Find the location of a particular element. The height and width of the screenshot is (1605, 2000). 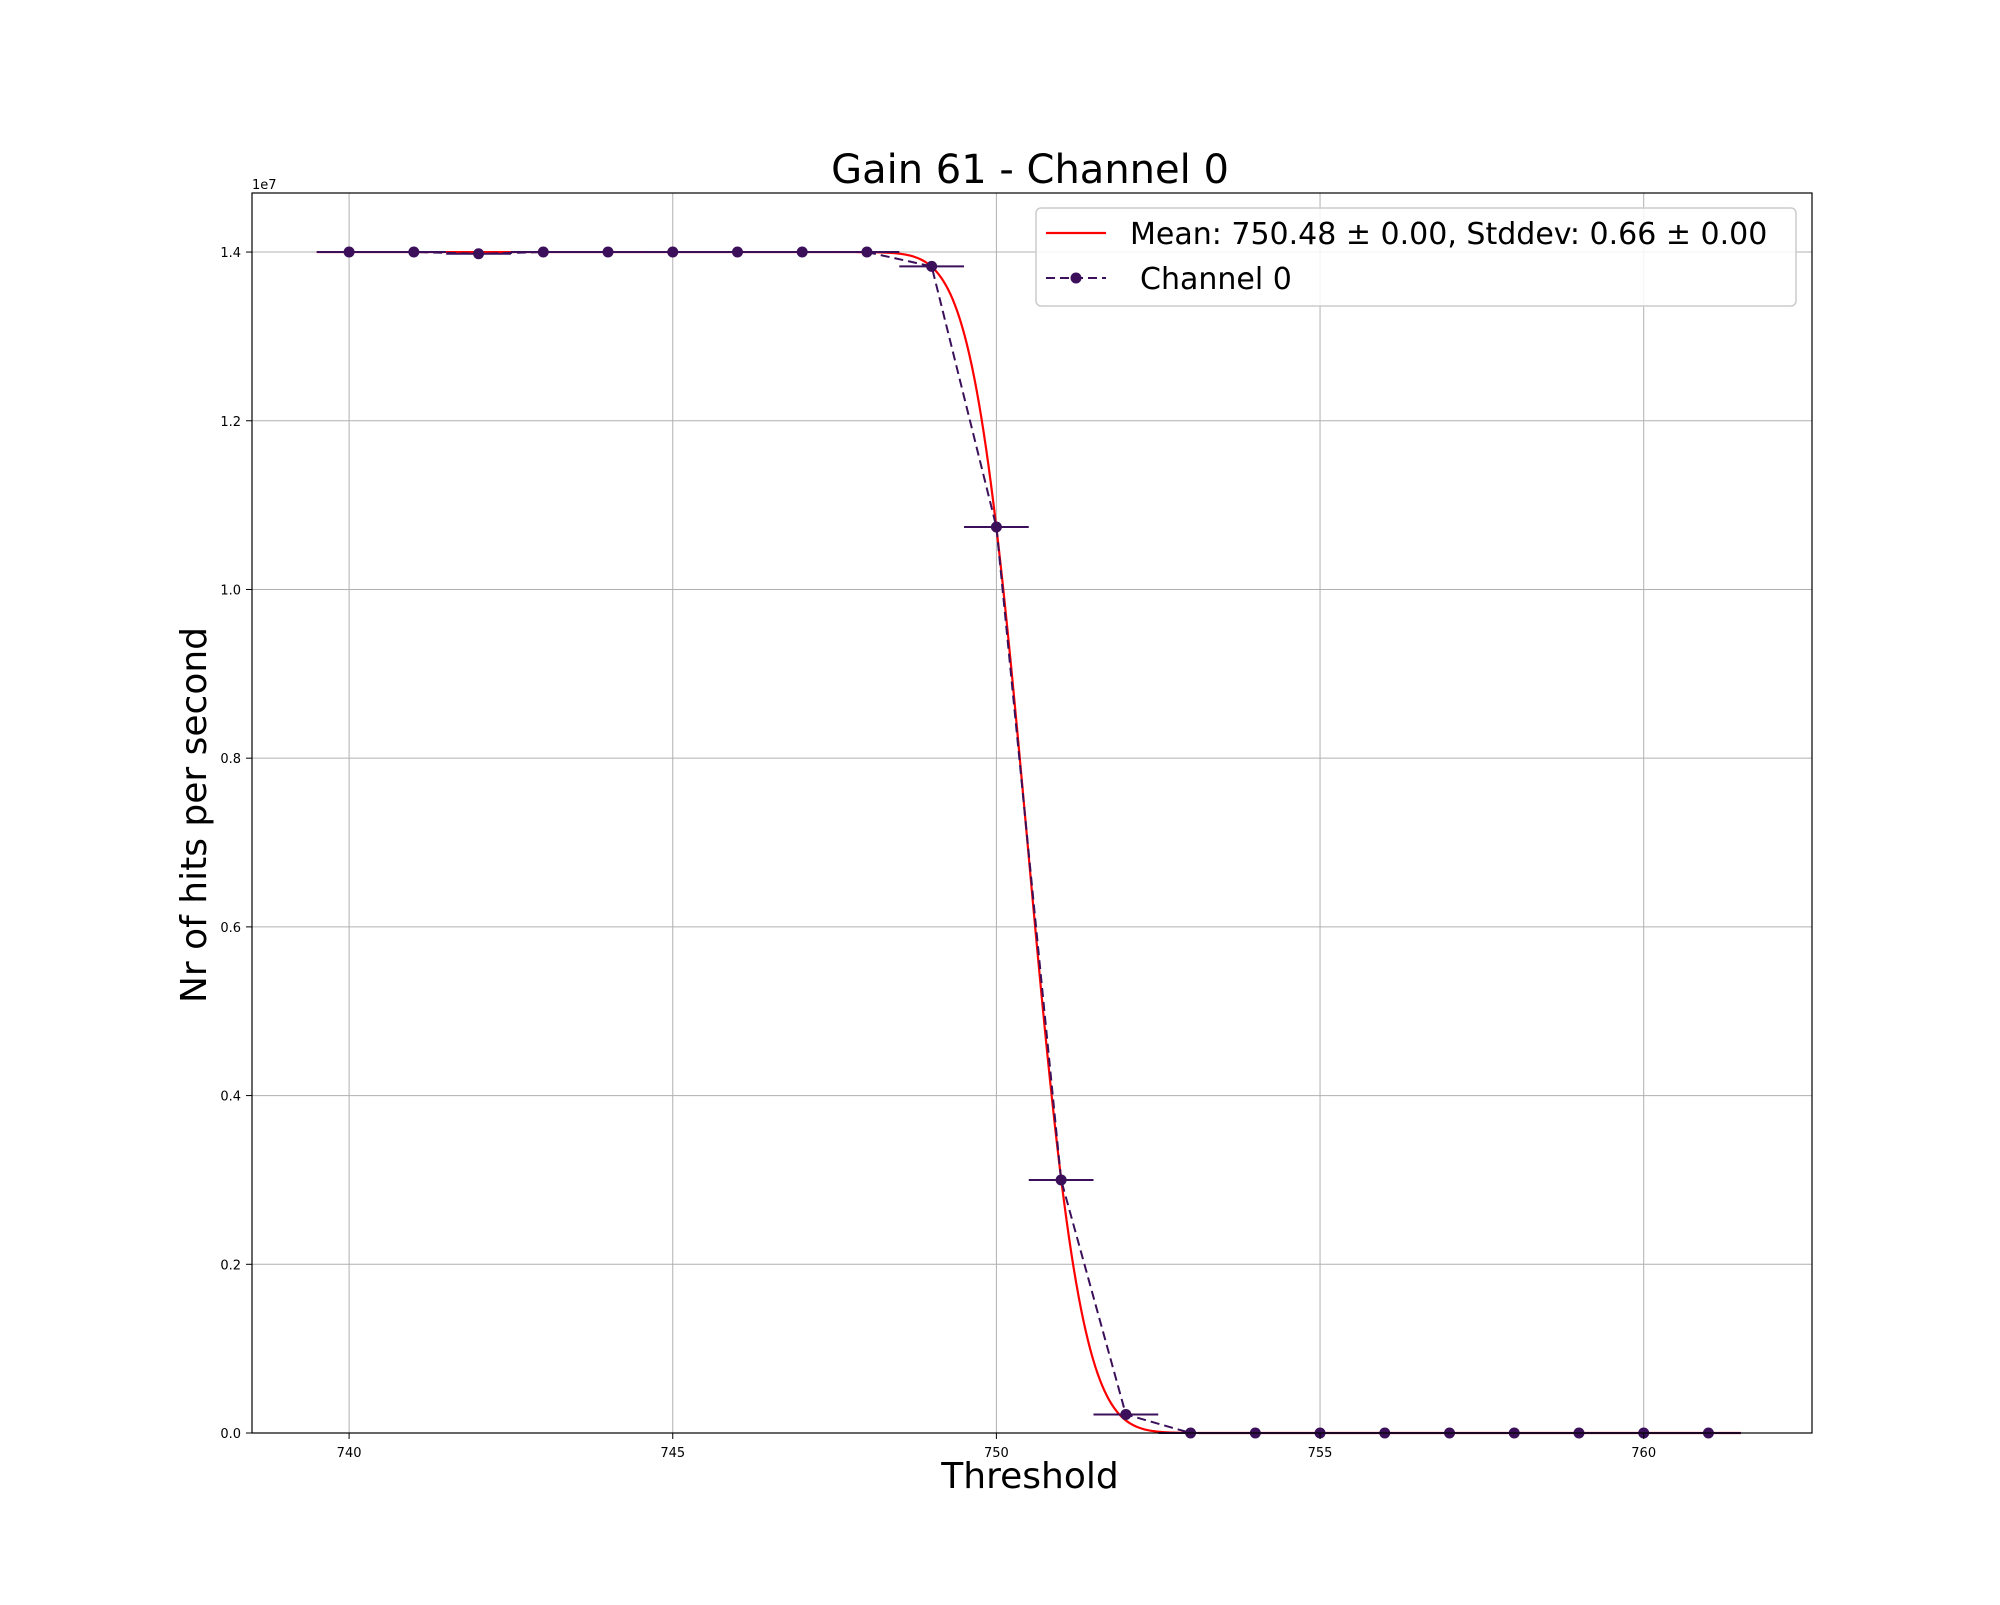

y-axis-label: Nr of hits per second is located at coordinates (194, 815).